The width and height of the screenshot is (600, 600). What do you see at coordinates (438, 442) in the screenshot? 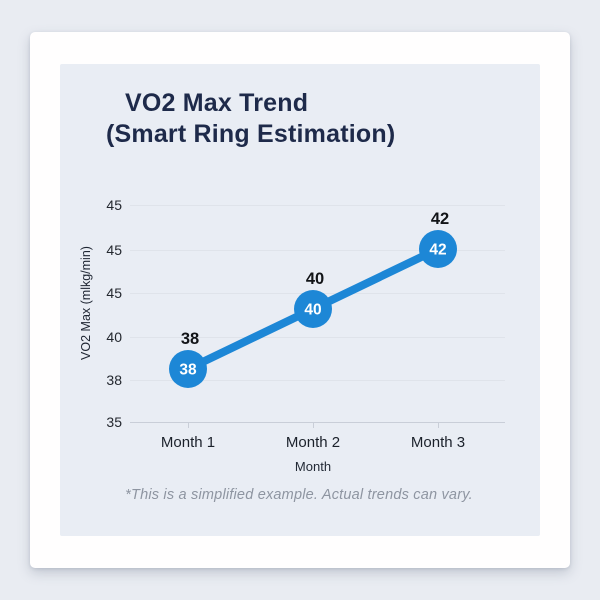
I see `x-tick-label: Month 3` at bounding box center [438, 442].